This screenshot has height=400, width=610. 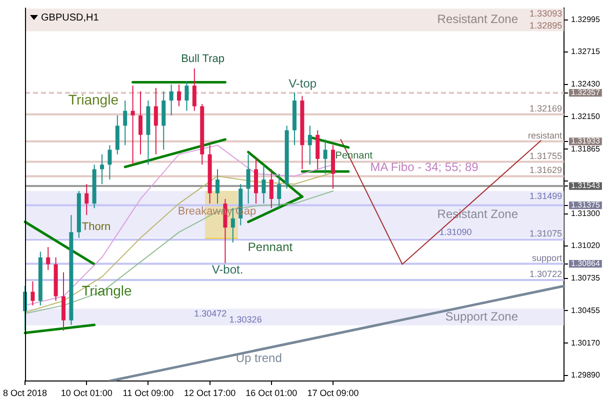 I want to click on y-tick-label: 1.30735, so click(x=585, y=278).